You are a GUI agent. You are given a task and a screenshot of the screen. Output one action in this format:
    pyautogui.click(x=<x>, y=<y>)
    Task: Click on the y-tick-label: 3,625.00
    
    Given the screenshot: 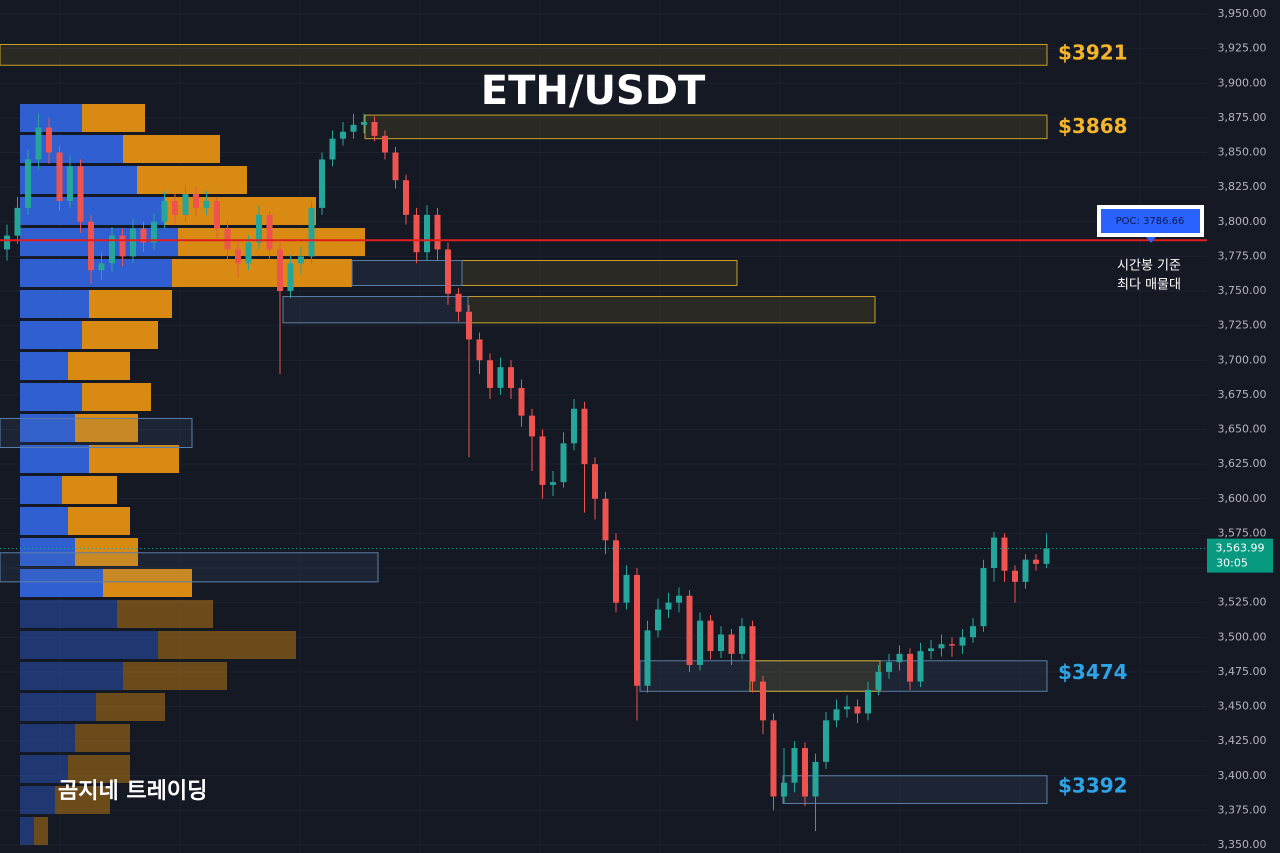 What is the action you would take?
    pyautogui.click(x=1242, y=463)
    